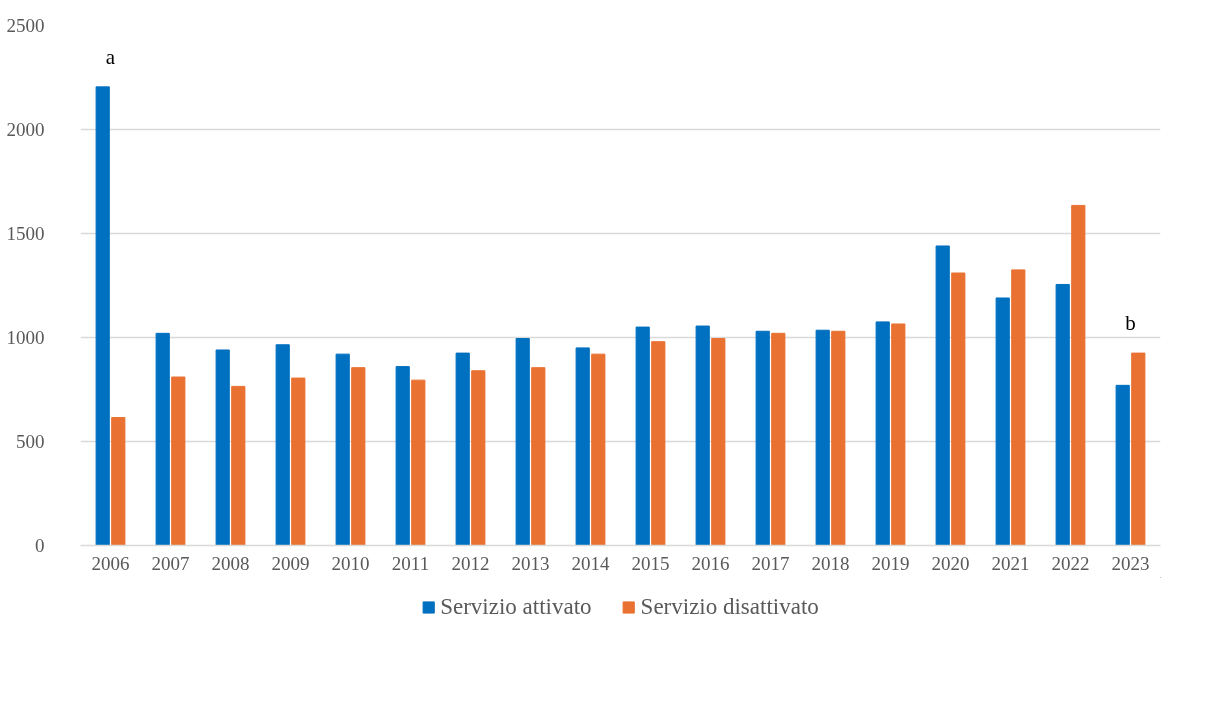  I want to click on x-tick-label: 2016, so click(710, 563).